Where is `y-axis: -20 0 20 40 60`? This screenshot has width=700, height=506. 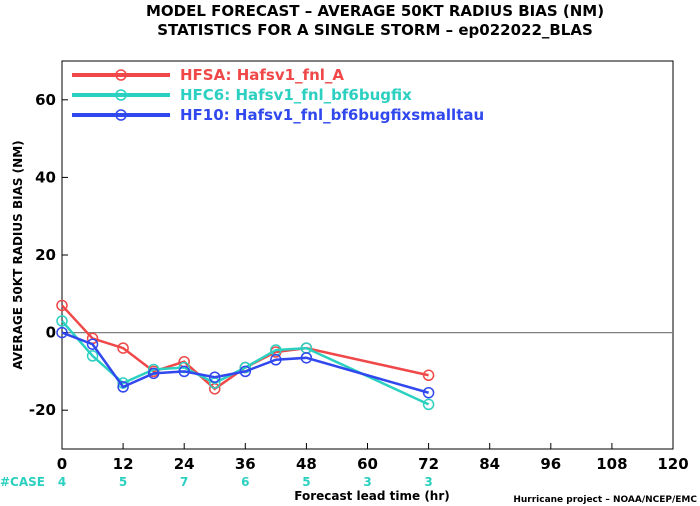
y-axis: -20 0 20 40 60 is located at coordinates (48, 255).